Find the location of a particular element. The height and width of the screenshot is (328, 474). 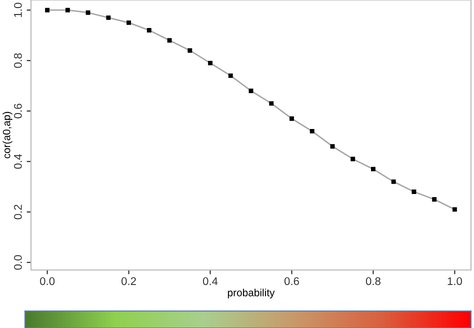

x-axis-title: probability is located at coordinates (251, 293).